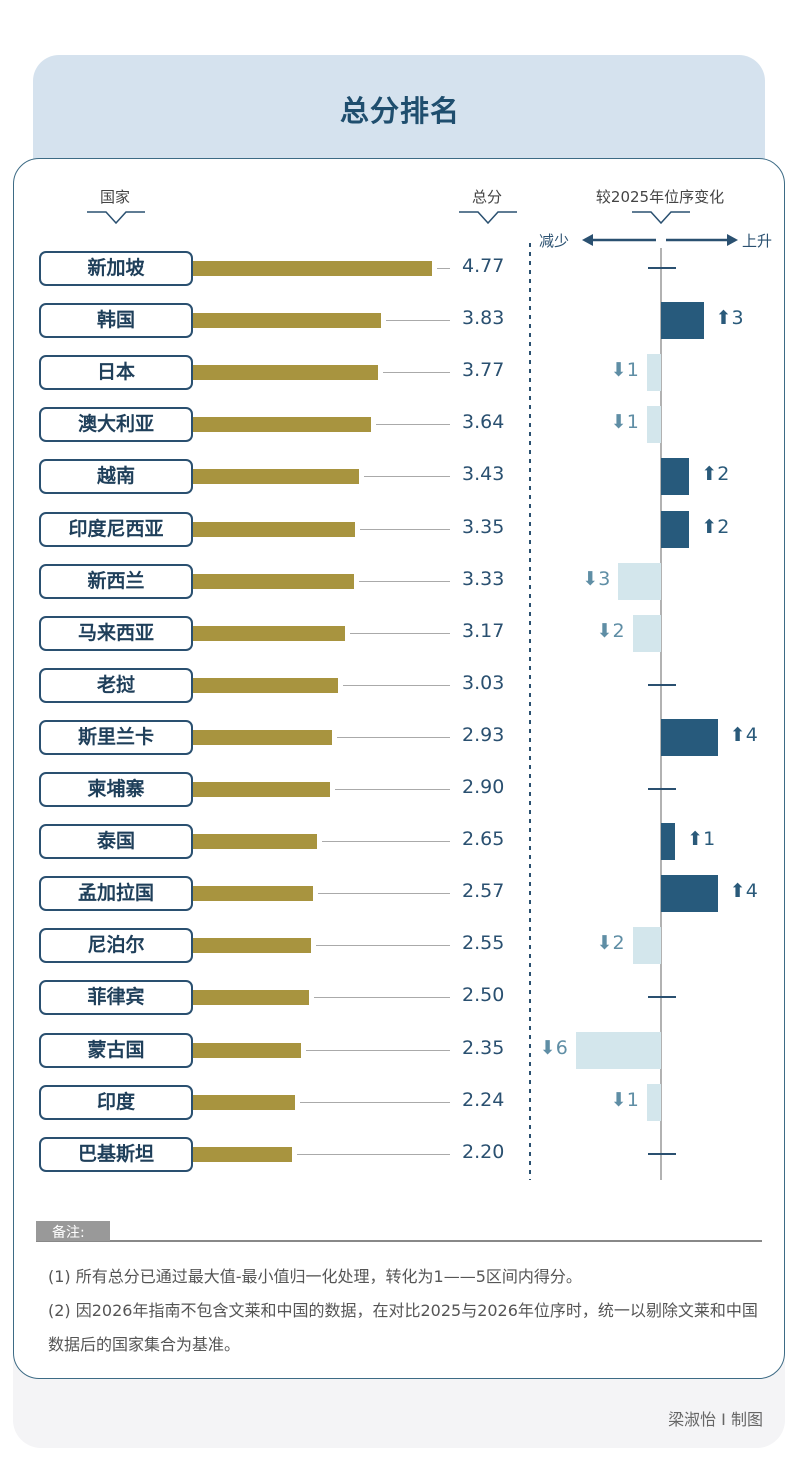 The image size is (800, 1478). I want to click on country-label: 巴基斯坦, so click(116, 1154).